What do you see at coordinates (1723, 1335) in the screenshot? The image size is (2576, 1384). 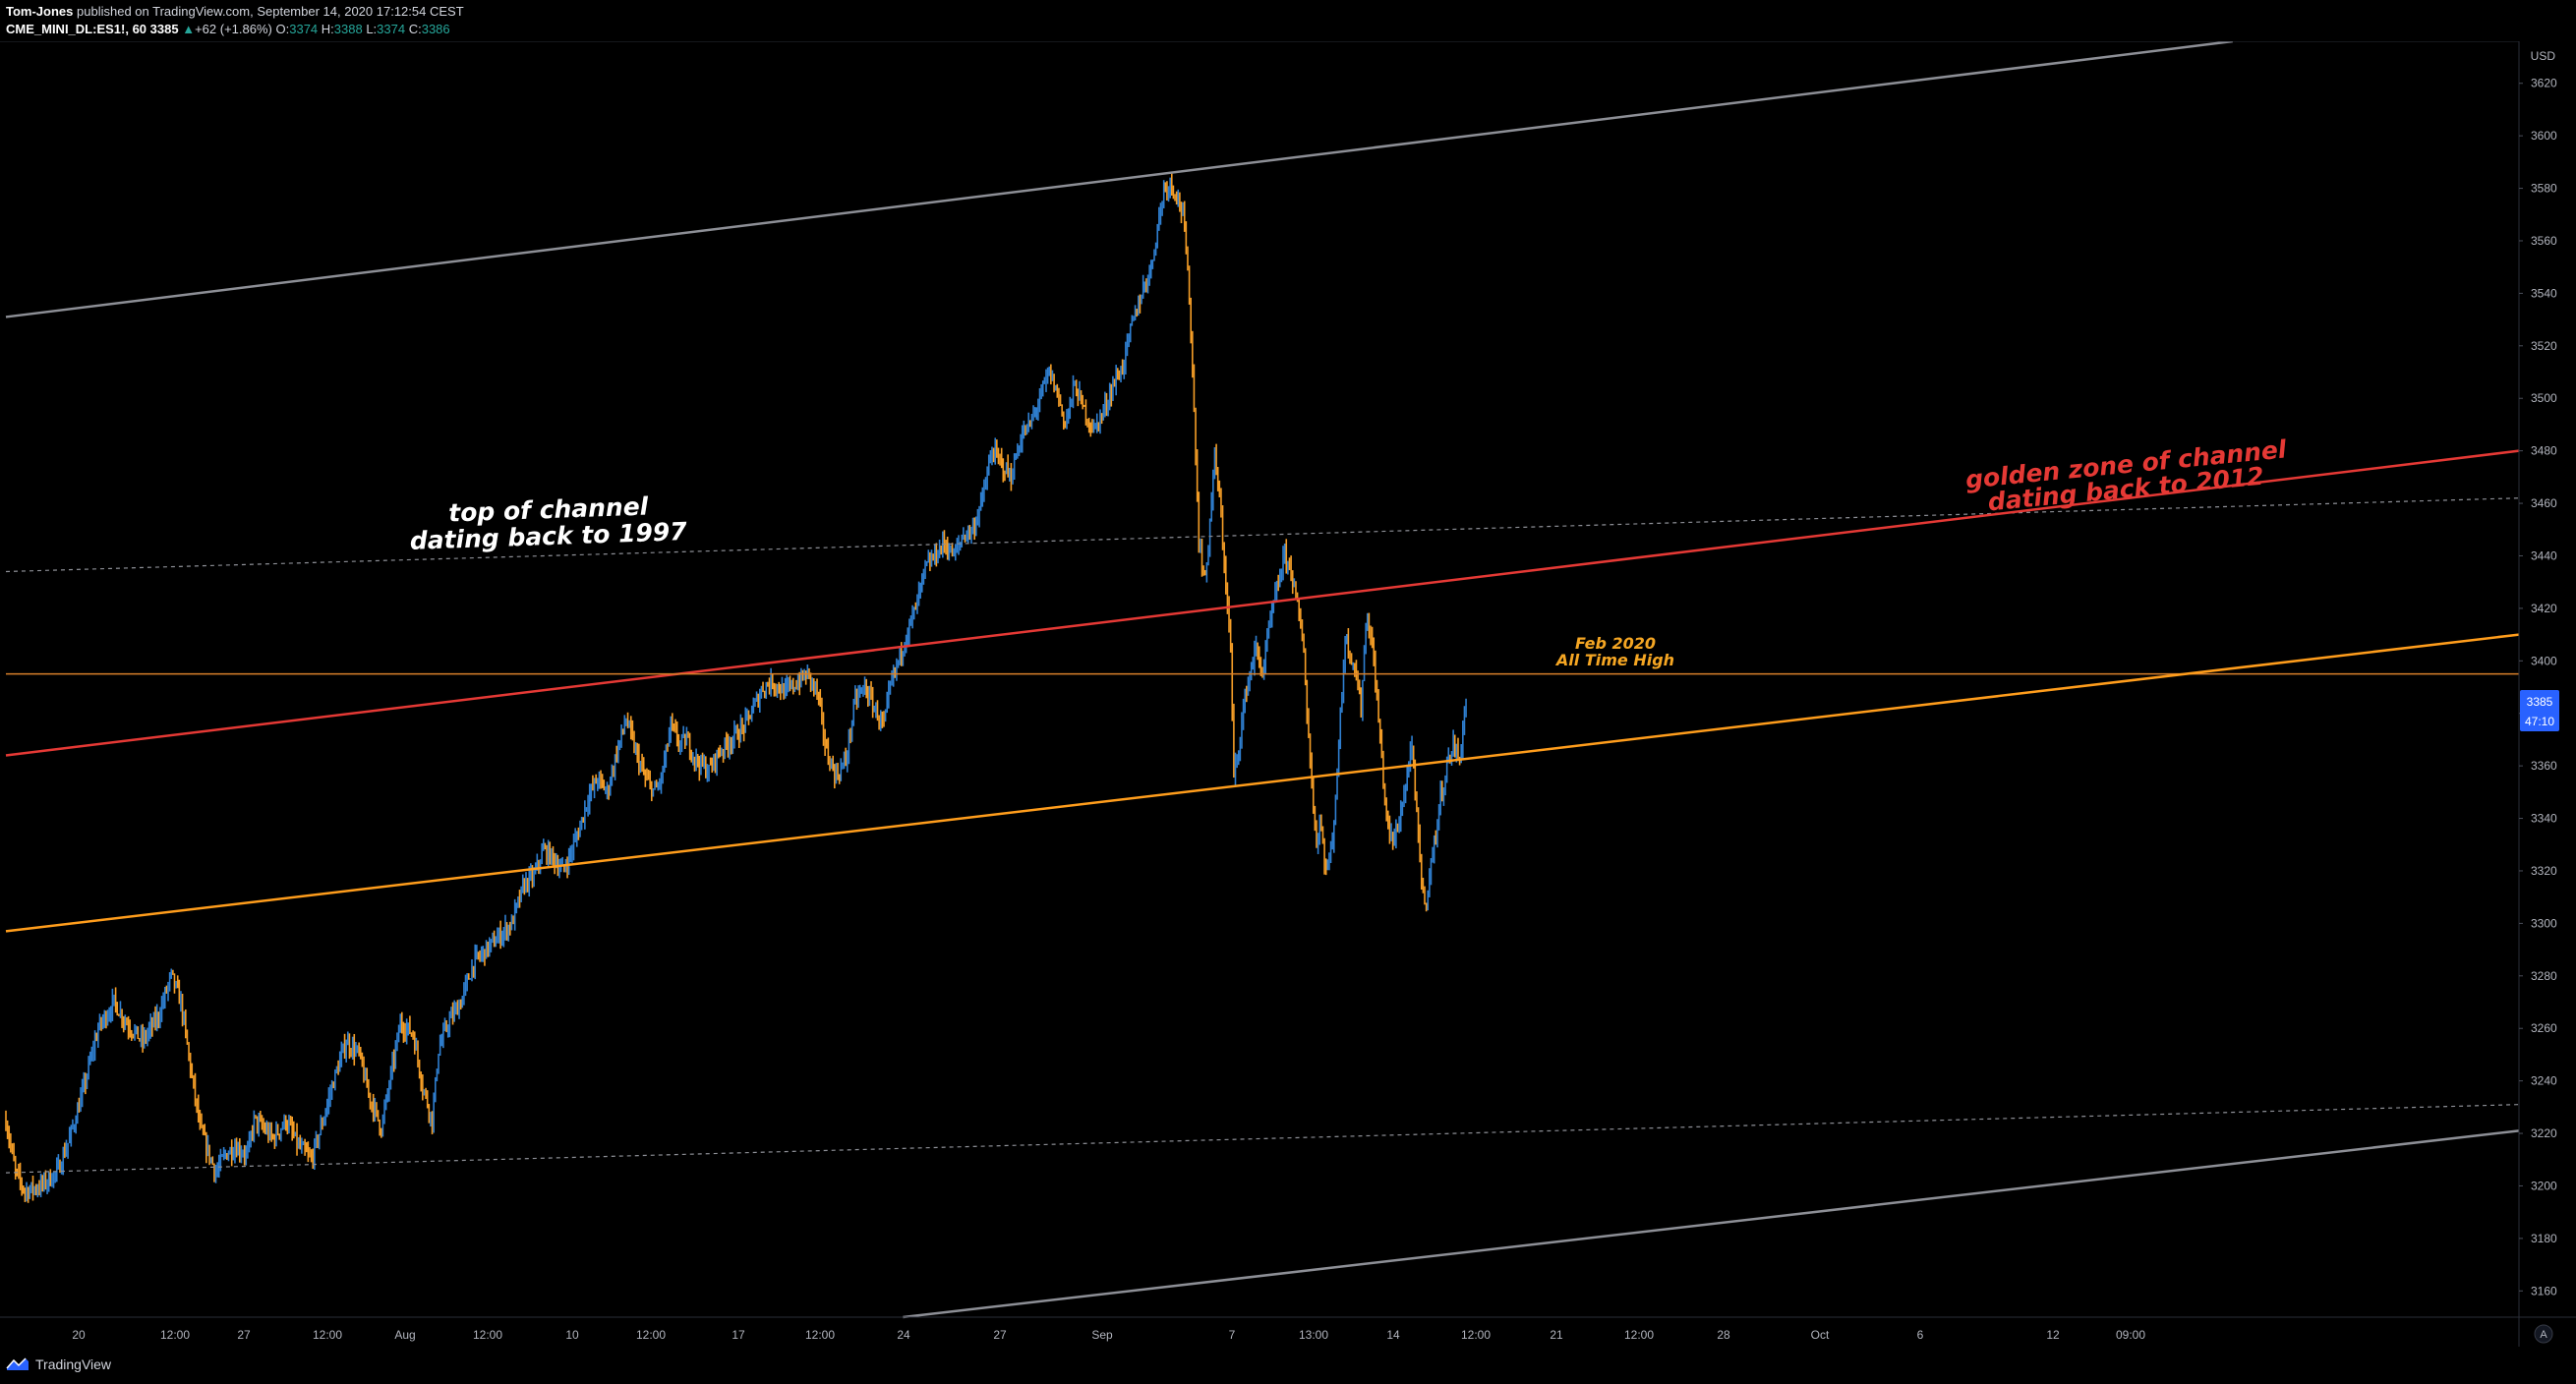 I see `time-tick-label: 28` at bounding box center [1723, 1335].